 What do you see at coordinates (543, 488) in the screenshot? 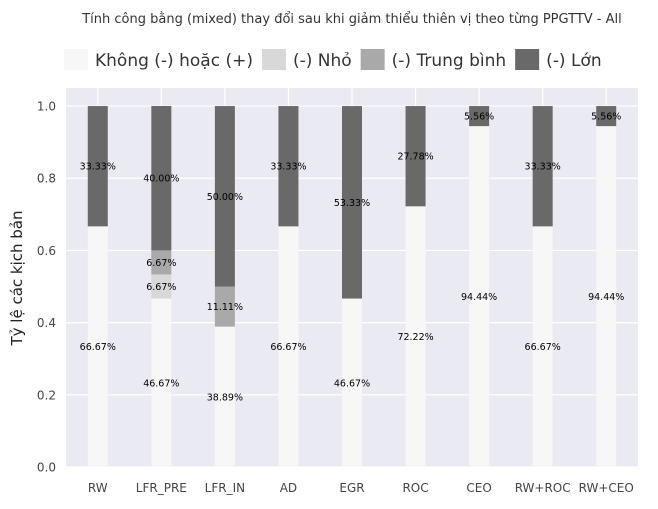
I see `x-tick-label: RW+ROC` at bounding box center [543, 488].